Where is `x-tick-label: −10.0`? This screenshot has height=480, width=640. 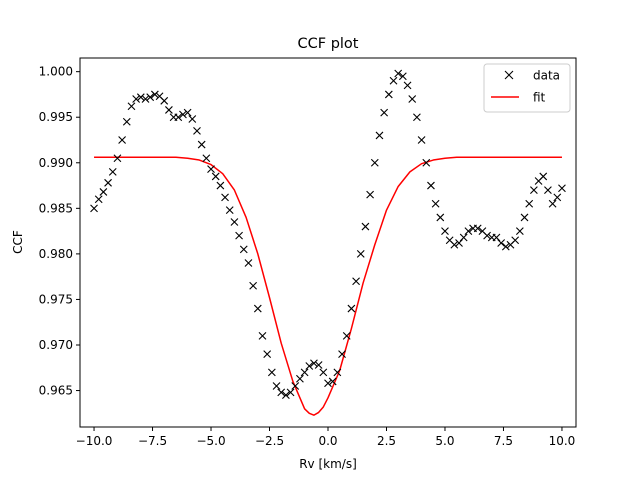
x-tick-label: −10.0 is located at coordinates (94, 441).